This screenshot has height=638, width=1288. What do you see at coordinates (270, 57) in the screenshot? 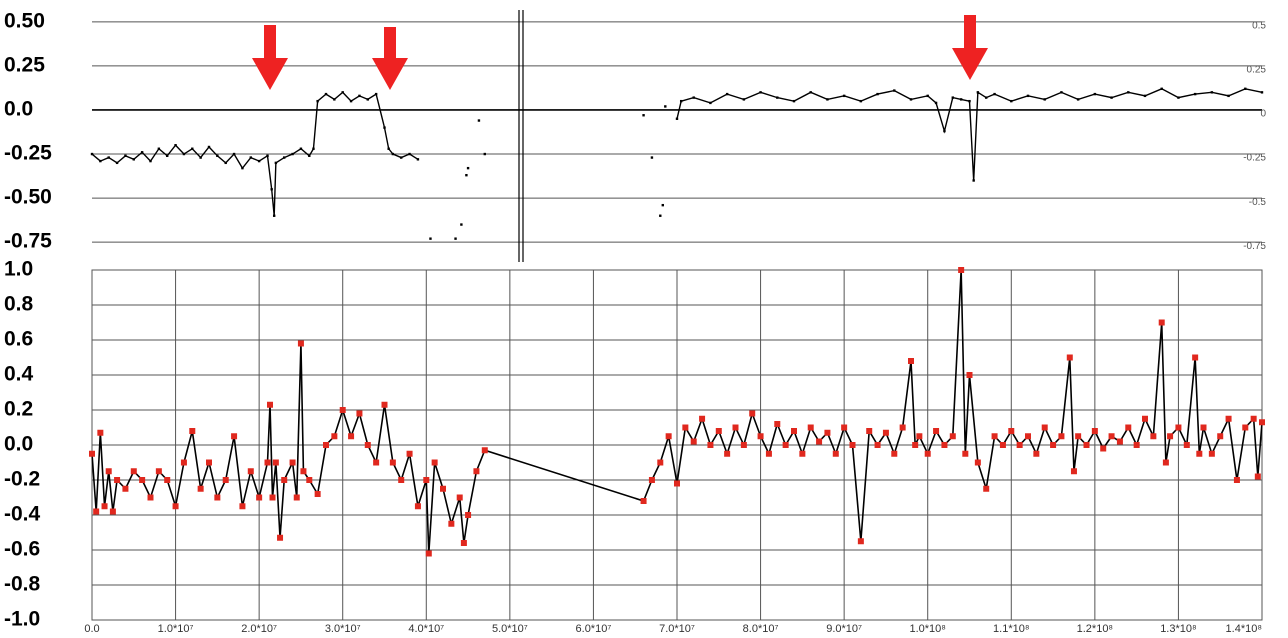
I see `arrow` at bounding box center [270, 57].